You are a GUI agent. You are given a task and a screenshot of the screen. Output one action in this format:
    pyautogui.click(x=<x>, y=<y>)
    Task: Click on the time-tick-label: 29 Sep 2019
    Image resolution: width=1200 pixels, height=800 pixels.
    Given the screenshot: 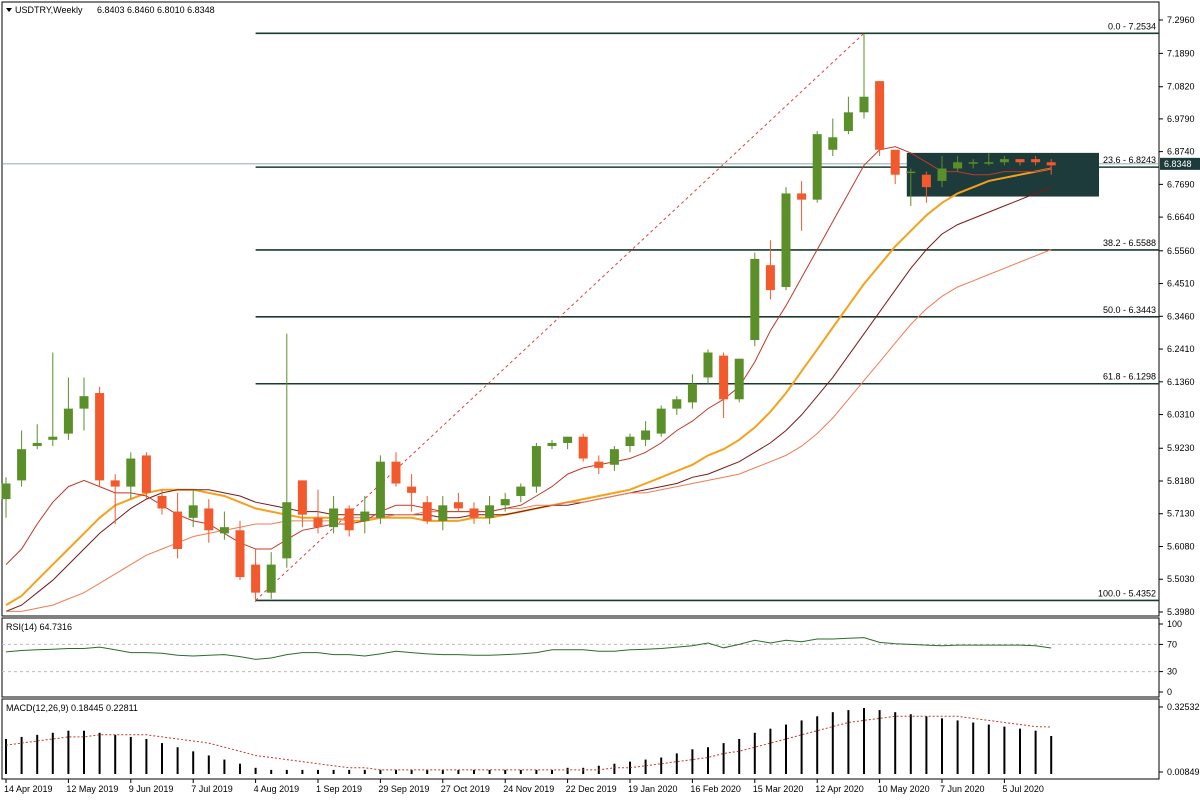 What is the action you would take?
    pyautogui.click(x=403, y=789)
    